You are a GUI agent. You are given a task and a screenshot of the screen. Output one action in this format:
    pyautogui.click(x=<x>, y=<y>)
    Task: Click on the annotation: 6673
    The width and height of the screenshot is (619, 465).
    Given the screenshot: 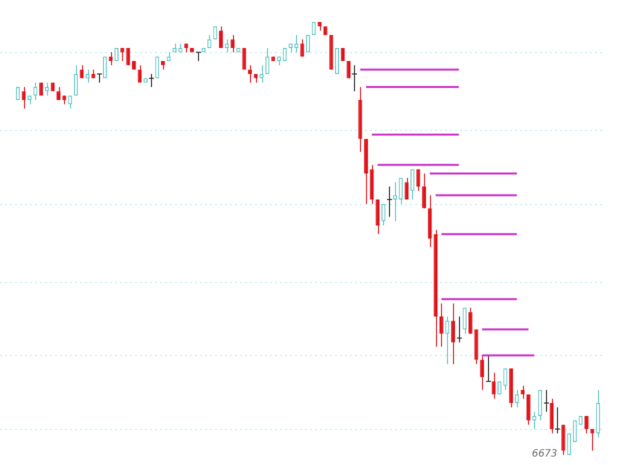 What is the action you would take?
    pyautogui.click(x=545, y=454)
    